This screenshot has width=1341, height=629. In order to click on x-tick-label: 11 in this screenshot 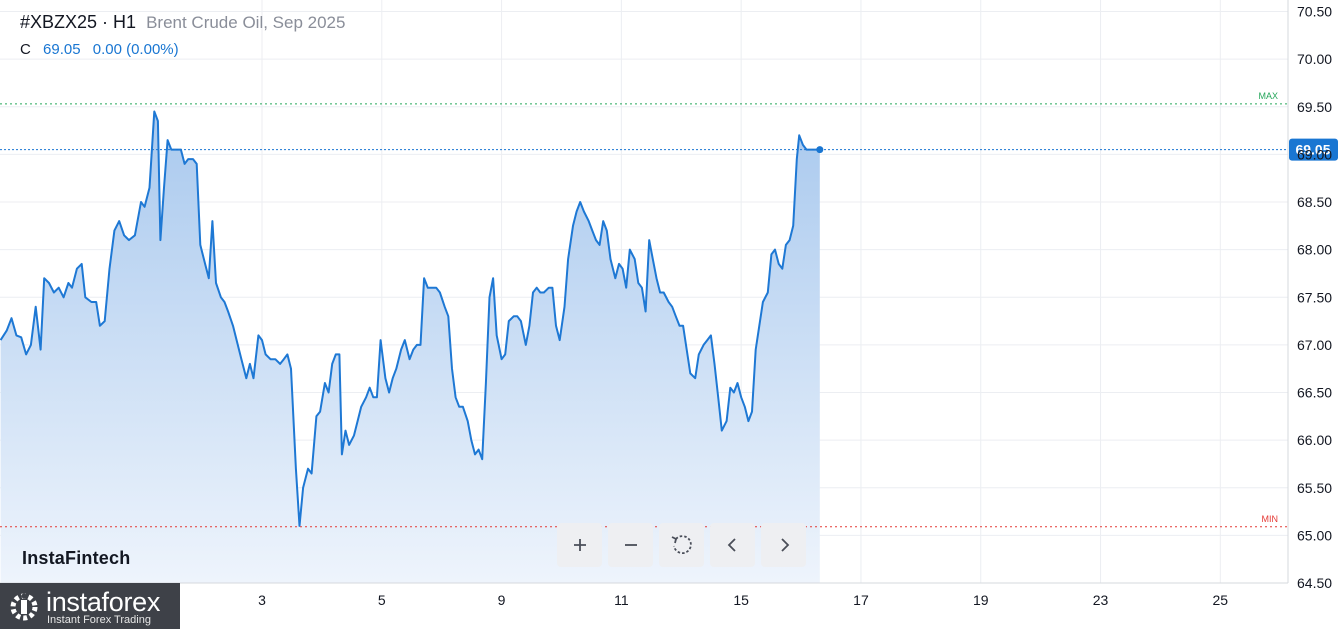, I will do `click(621, 600)`.